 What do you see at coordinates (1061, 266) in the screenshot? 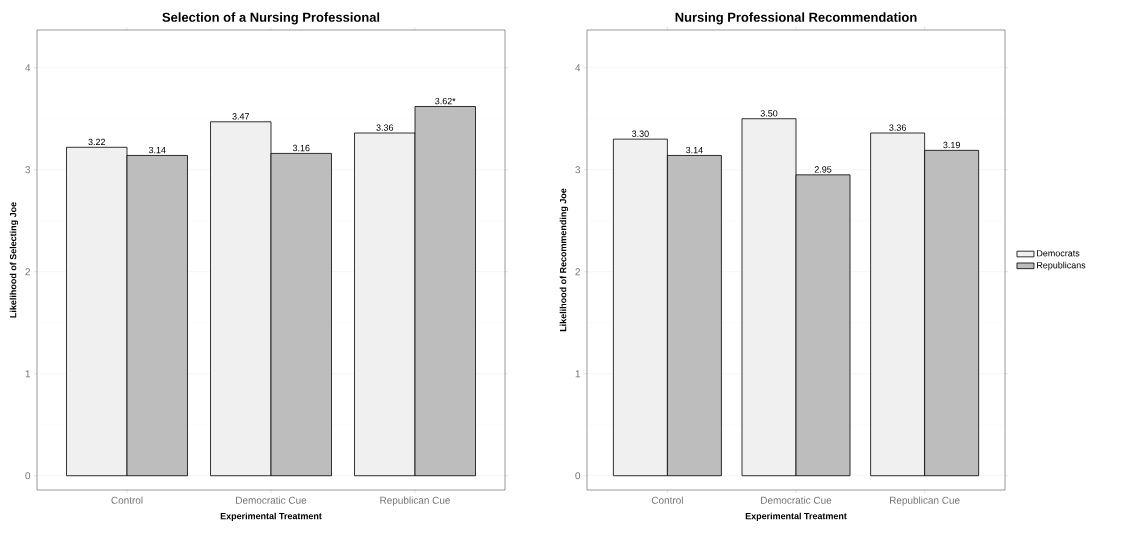
I see `legend-label: Republicans` at bounding box center [1061, 266].